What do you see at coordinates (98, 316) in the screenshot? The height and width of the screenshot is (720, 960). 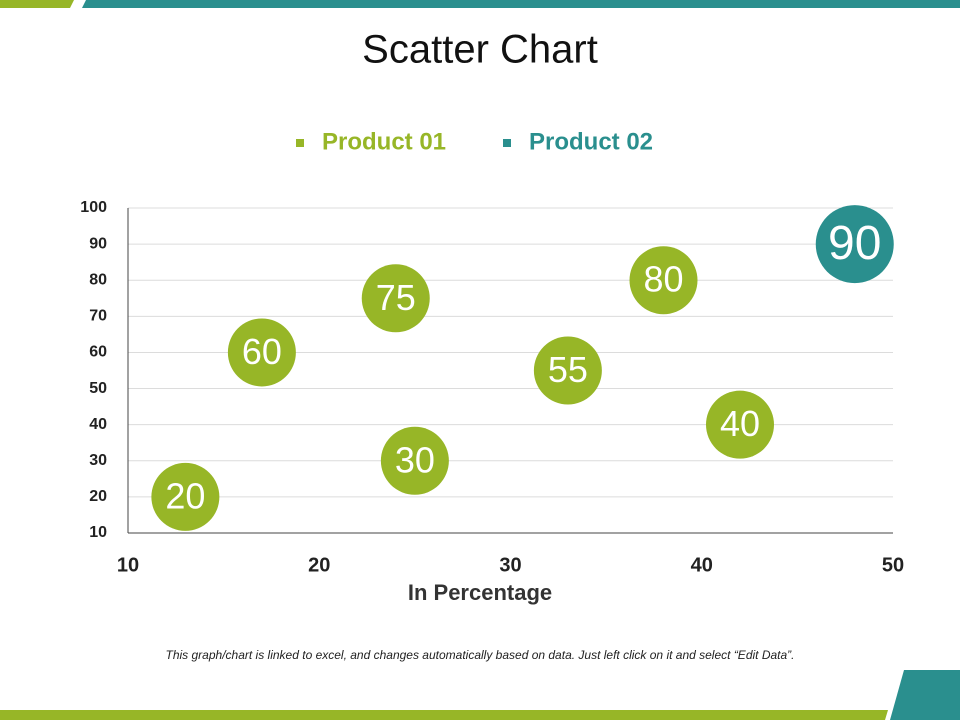 I see `y-tick-label: 70` at bounding box center [98, 316].